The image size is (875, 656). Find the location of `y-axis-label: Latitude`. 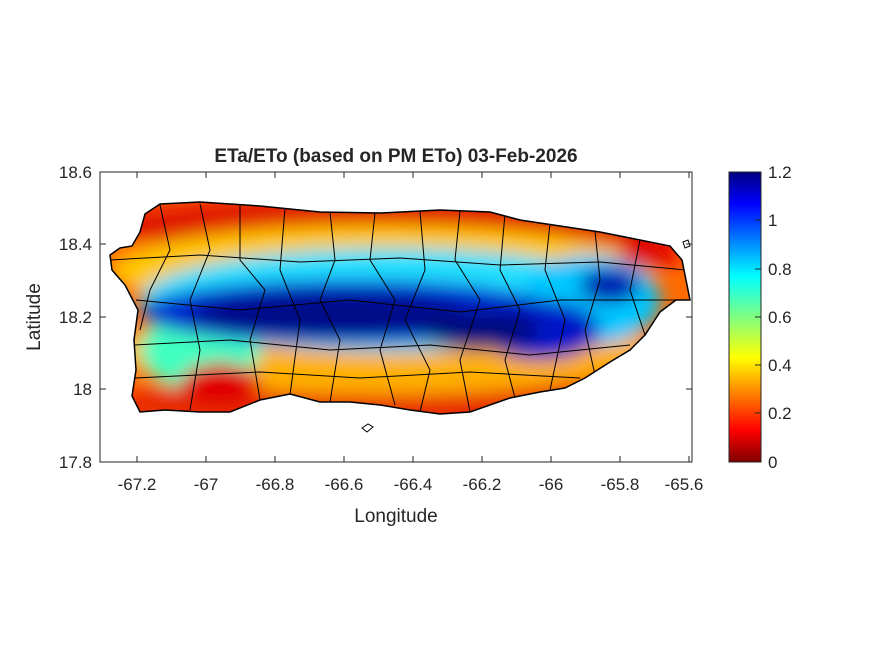

y-axis-label: Latitude is located at coordinates (34, 317).